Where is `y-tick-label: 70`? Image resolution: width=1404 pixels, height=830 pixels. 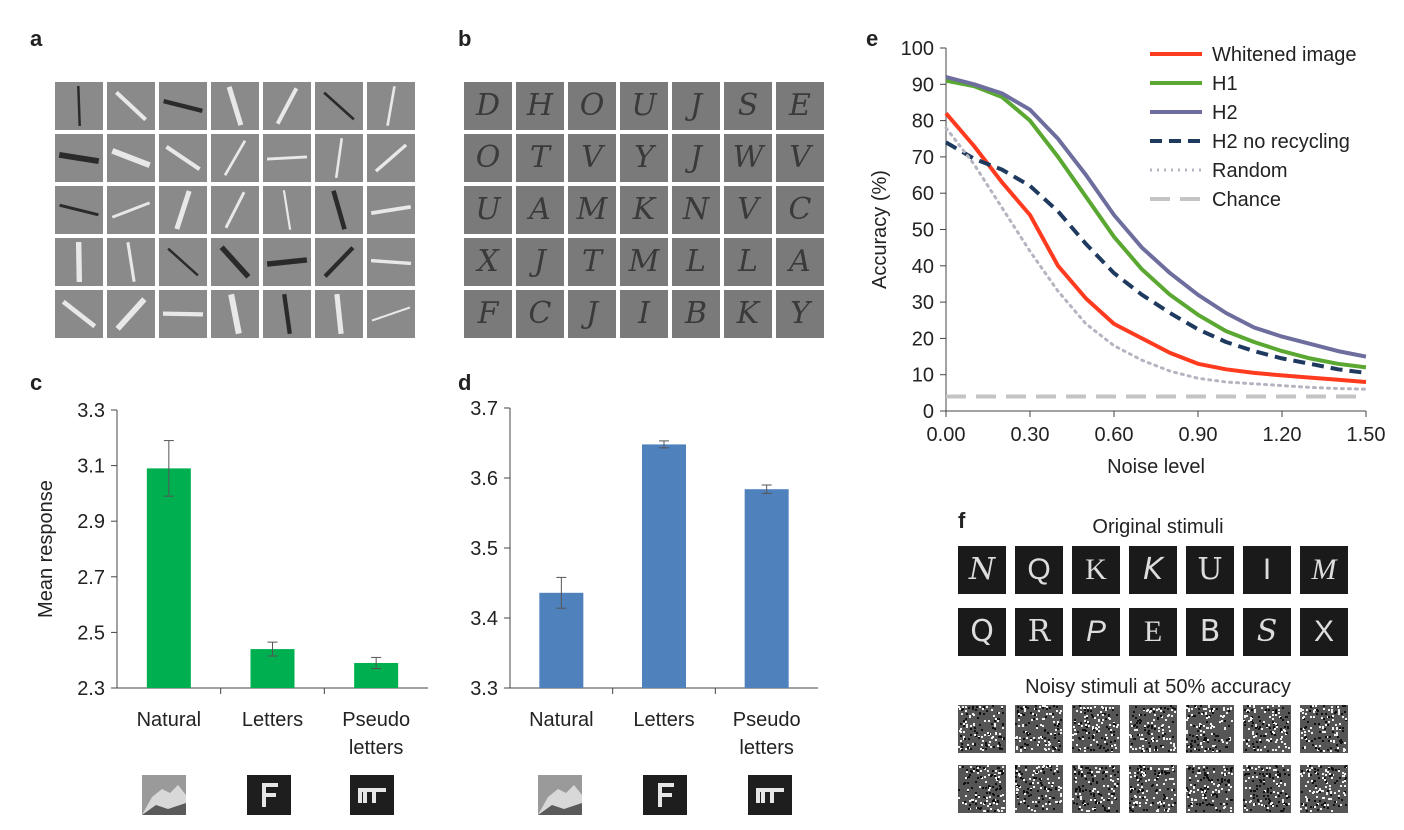
y-tick-label: 70 is located at coordinates (923, 158).